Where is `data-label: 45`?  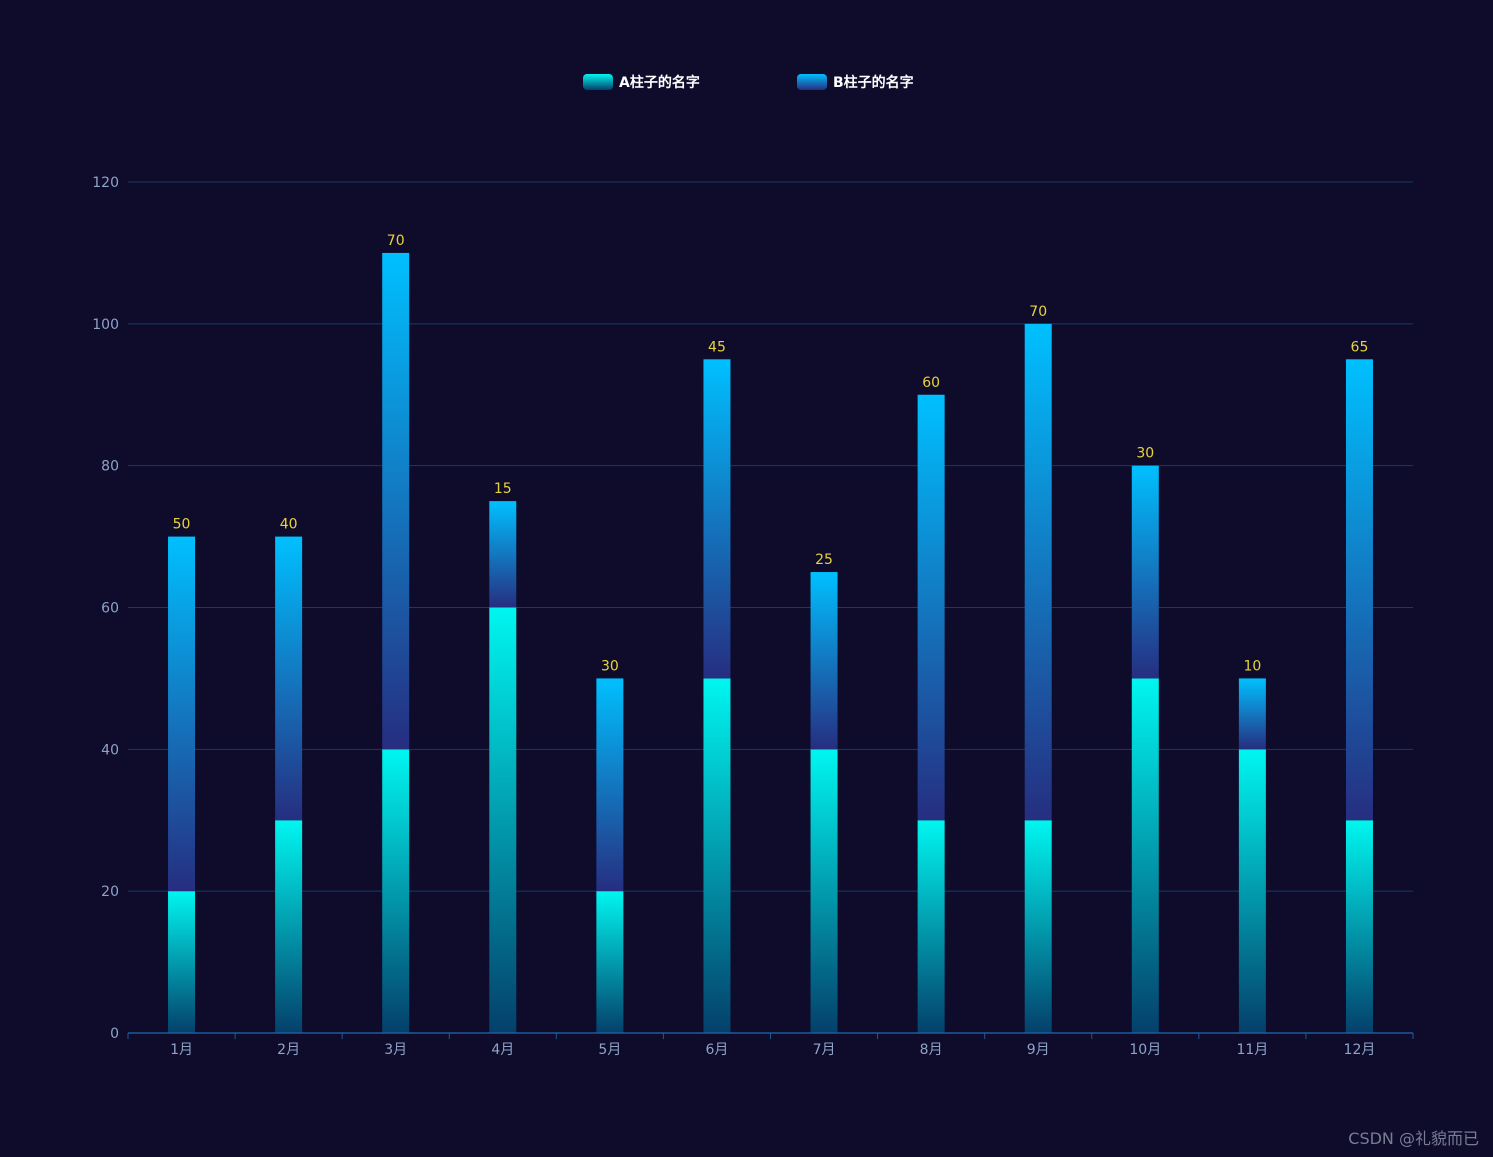
data-label: 45 is located at coordinates (717, 347).